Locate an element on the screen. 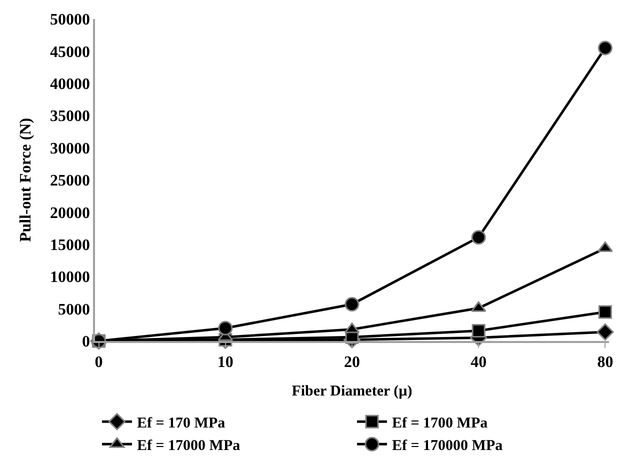  legend-label: Ef = 170 MPa is located at coordinates (181, 424).